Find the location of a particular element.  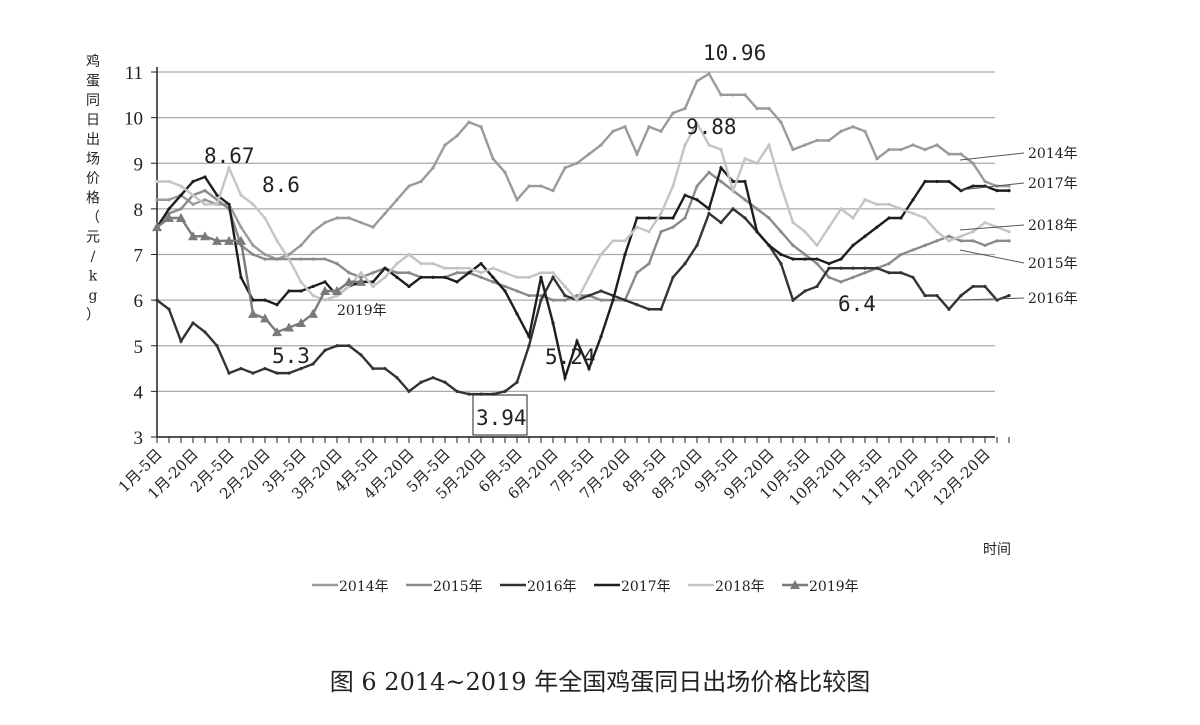

y-tick-label: 10 is located at coordinates (133, 119).